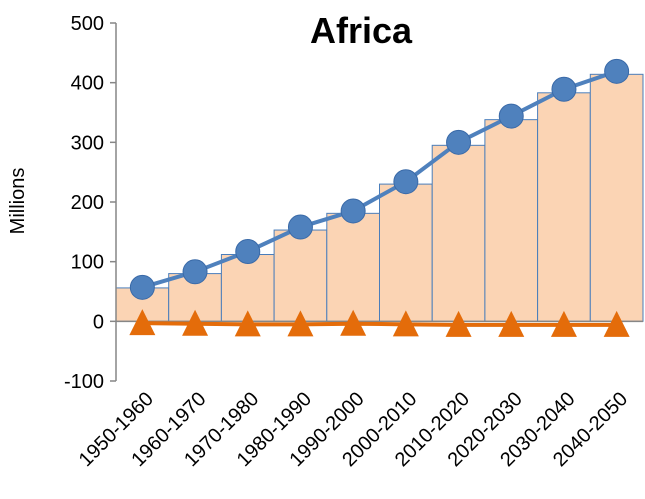 The width and height of the screenshot is (645, 499). What do you see at coordinates (87, 24) in the screenshot?
I see `y-tick-label: 500` at bounding box center [87, 24].